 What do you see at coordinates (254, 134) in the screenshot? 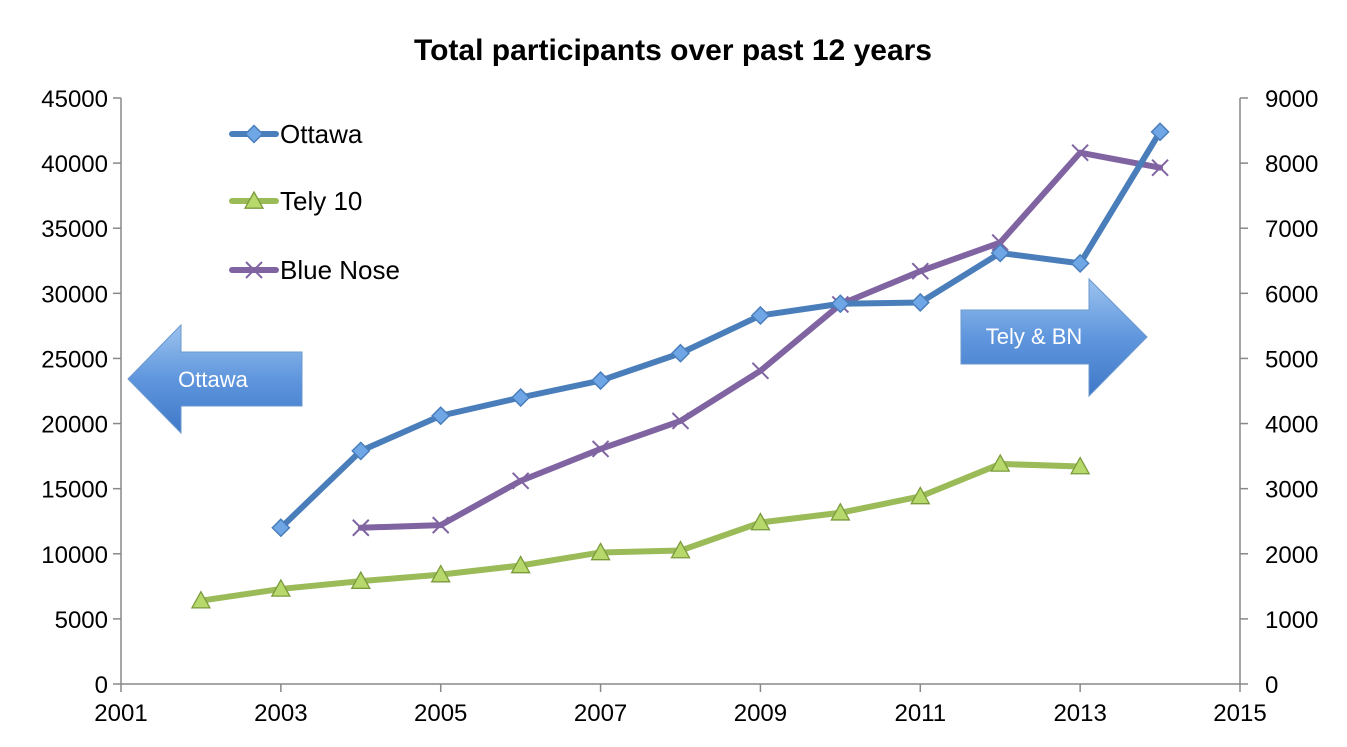
I see `legend-marker-ottawa` at bounding box center [254, 134].